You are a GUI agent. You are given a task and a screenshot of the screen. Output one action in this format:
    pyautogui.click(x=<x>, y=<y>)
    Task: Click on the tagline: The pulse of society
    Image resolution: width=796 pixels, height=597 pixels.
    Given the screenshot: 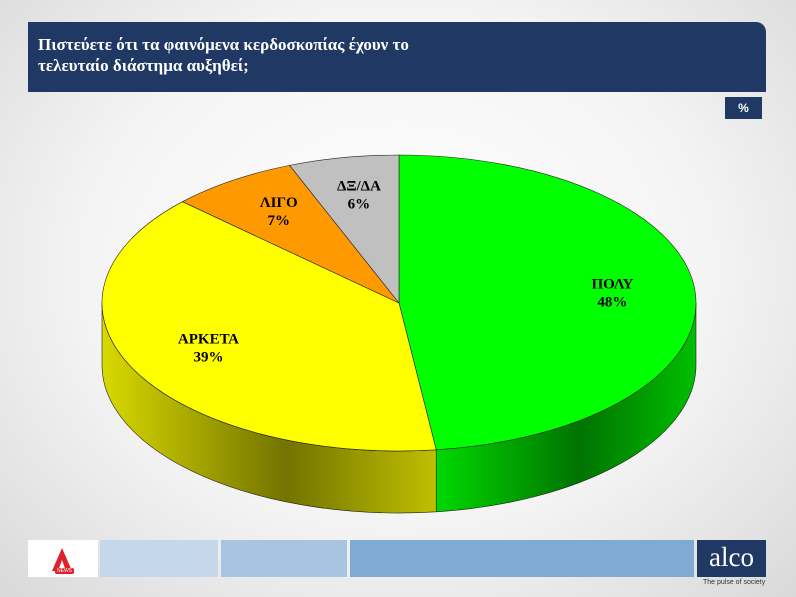 What is the action you would take?
    pyautogui.click(x=734, y=582)
    